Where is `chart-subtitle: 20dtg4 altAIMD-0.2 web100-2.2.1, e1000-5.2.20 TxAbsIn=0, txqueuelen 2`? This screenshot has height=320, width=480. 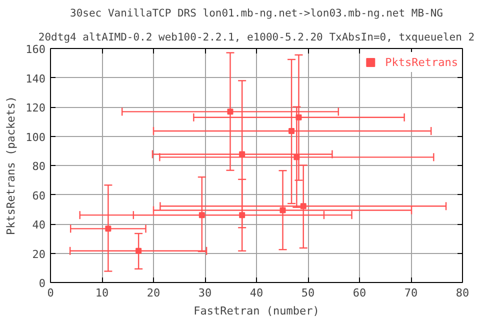 chart-subtitle: 20dtg4 altAIMD-0.2 web100-2.2.1, e1000-5.2.20 TxAbsIn=0, txqueuelen 2 is located at coordinates (256, 38).